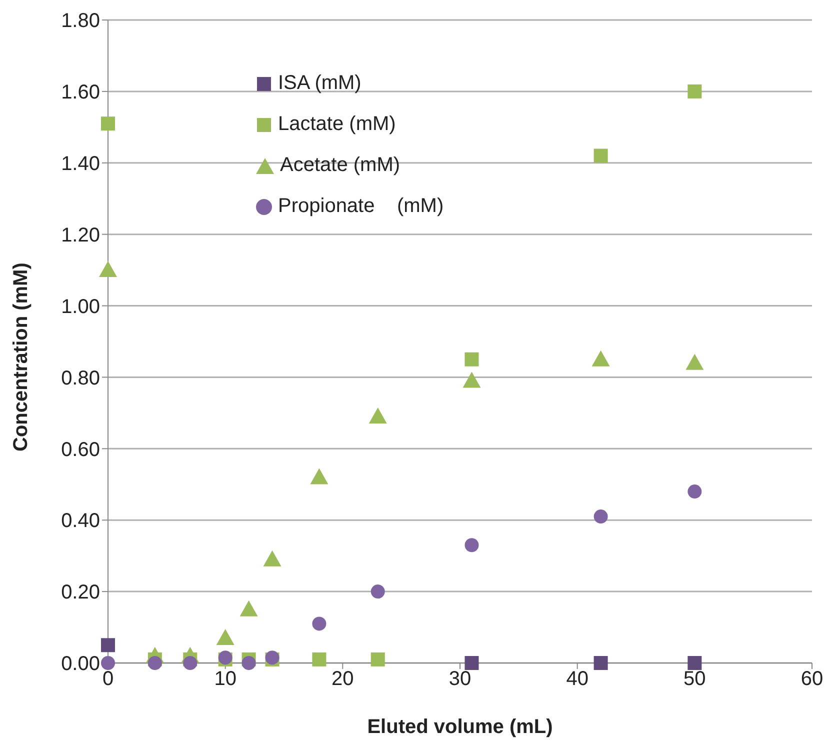  Describe the element at coordinates (80, 93) in the screenshot. I see `y-tick-label: 1.60` at that location.